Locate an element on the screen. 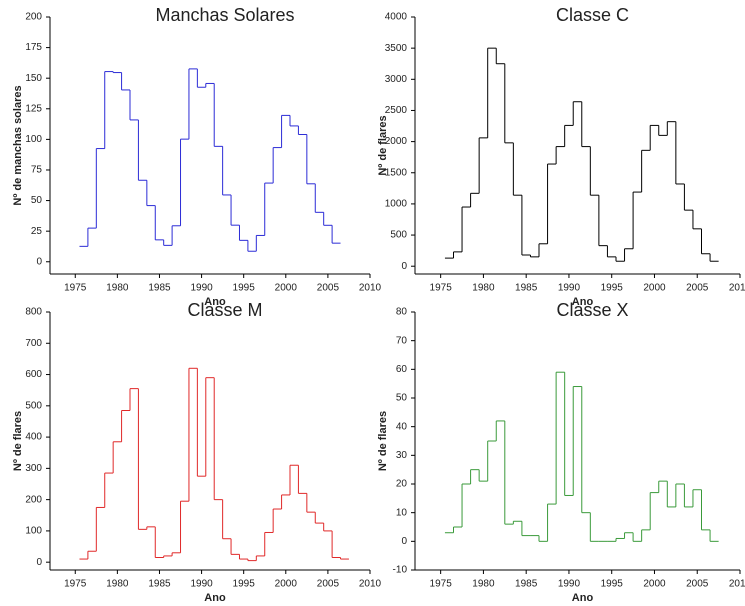 This screenshot has height=606, width=745. y-tick-label: 80 is located at coordinates (402, 312).